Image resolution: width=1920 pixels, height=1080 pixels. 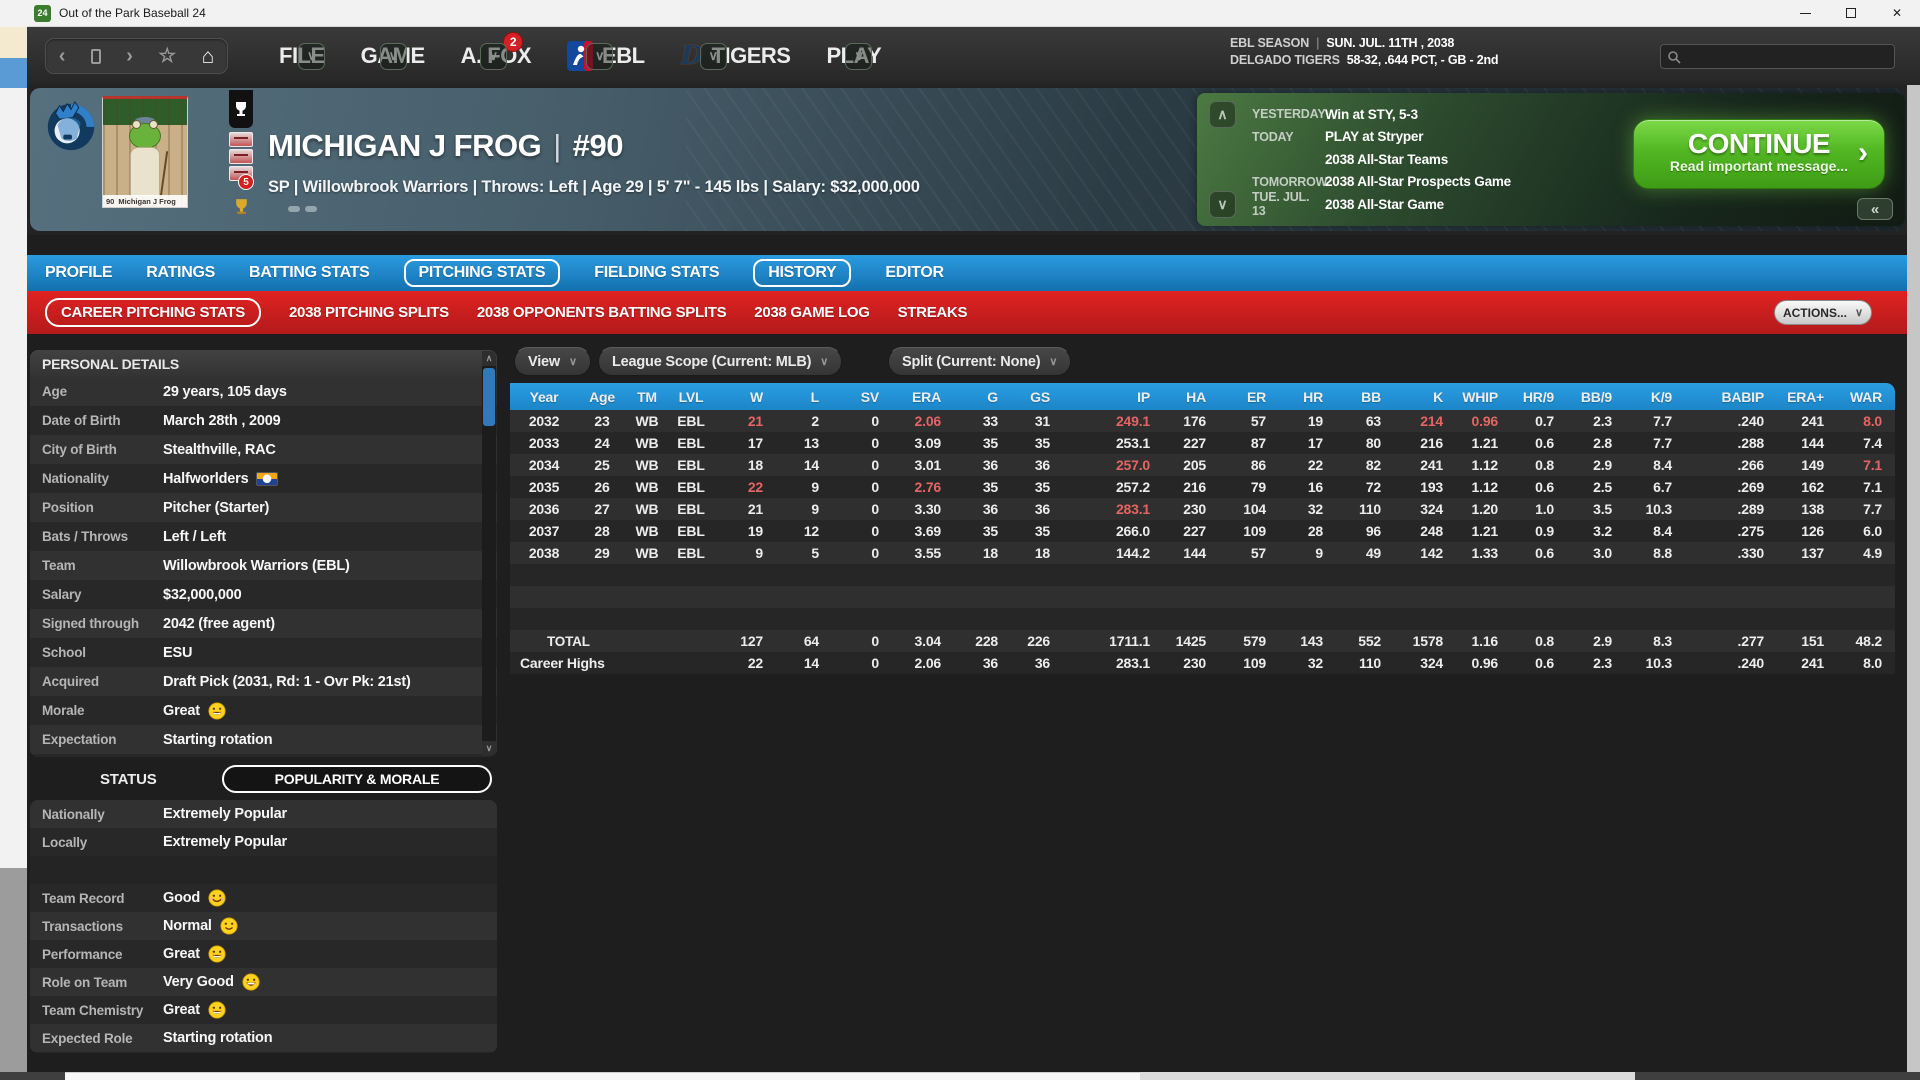 I want to click on search-input, so click(x=1777, y=56).